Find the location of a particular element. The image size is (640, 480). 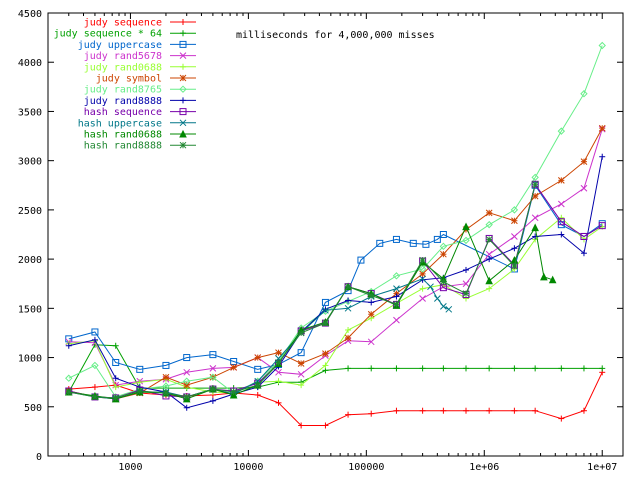

legend-marker-hash-rand0688 is located at coordinates (183, 133).